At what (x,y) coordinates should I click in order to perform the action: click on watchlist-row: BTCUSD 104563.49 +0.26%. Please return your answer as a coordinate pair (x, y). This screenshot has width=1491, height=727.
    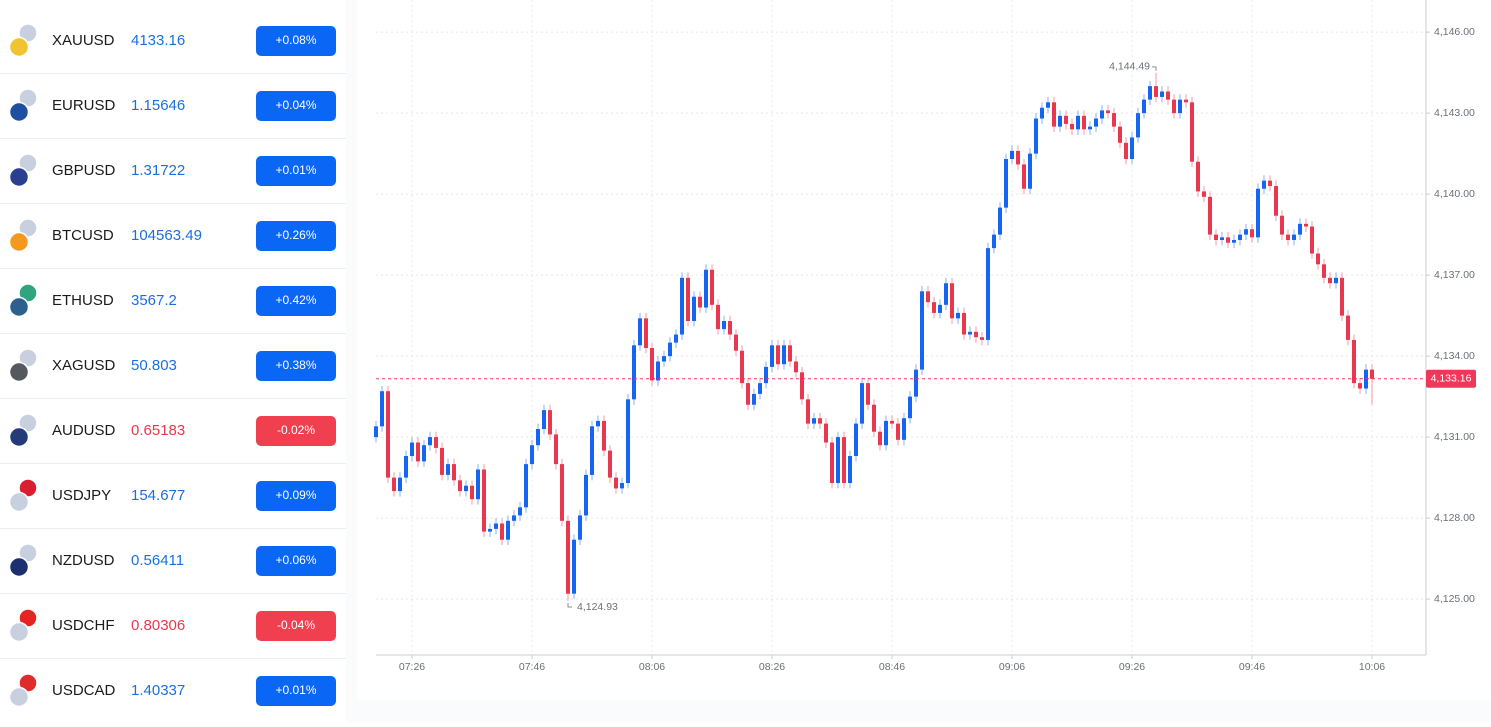
    Looking at the image, I should click on (173, 236).